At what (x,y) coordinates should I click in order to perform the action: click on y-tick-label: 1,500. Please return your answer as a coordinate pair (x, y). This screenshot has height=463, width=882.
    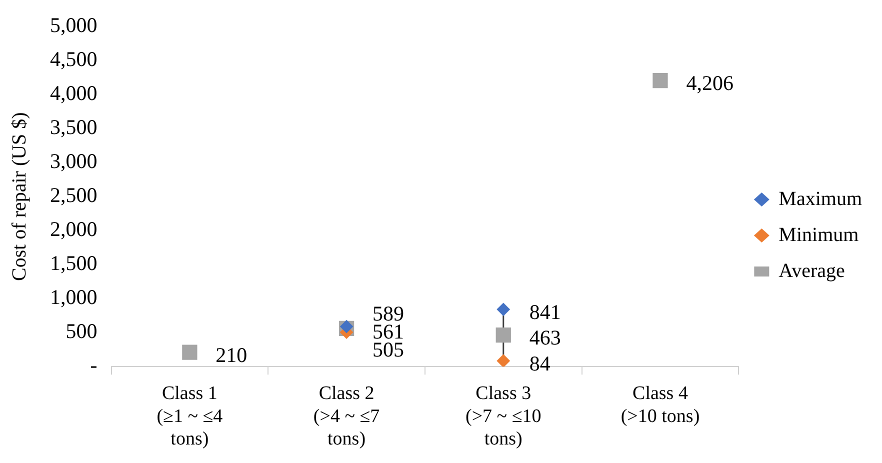
    Looking at the image, I should click on (74, 263).